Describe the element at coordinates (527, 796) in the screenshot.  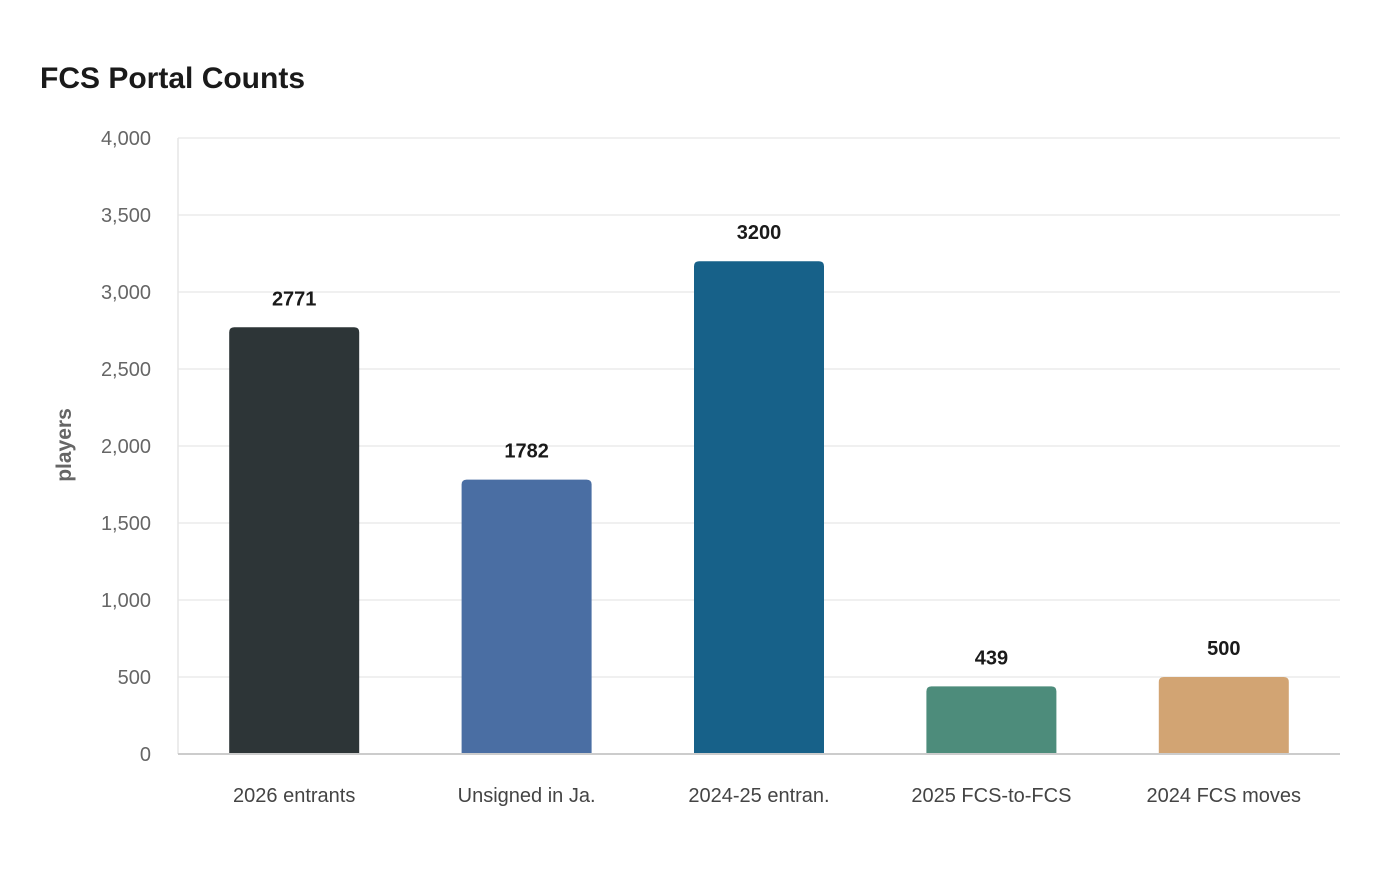
I see `x-category-label: Unsigned in Ja.` at that location.